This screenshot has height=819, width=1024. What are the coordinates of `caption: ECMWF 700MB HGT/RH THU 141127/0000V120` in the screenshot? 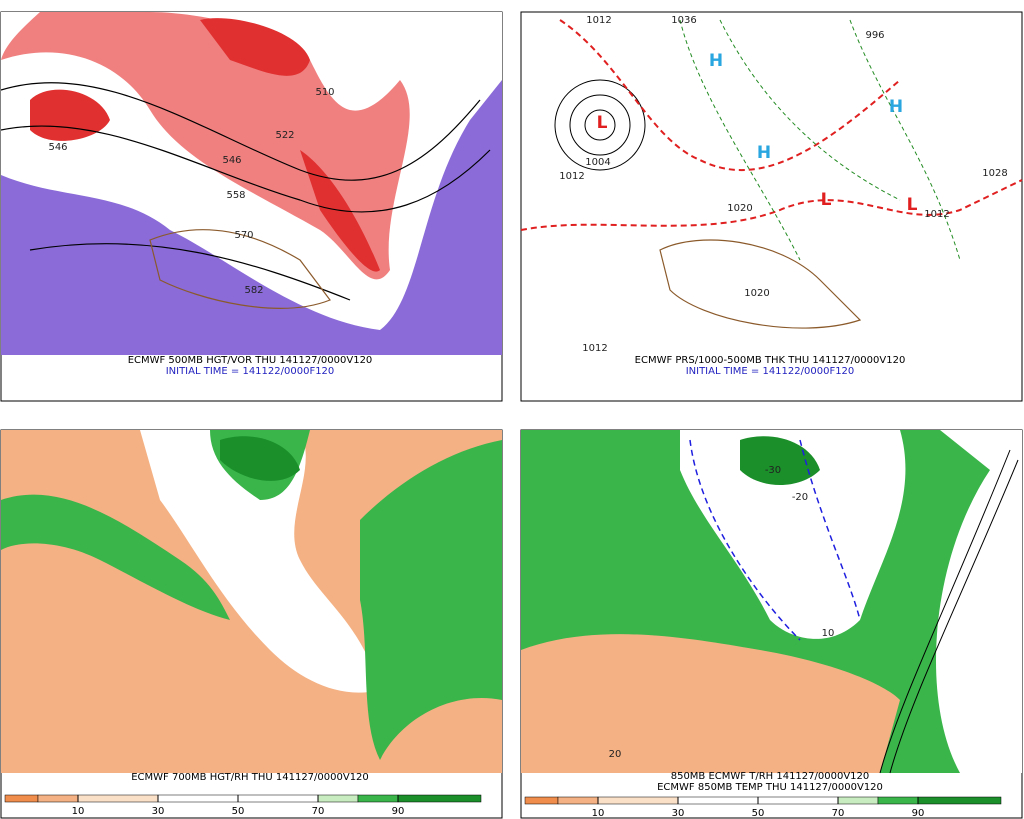 It's located at (250, 777).